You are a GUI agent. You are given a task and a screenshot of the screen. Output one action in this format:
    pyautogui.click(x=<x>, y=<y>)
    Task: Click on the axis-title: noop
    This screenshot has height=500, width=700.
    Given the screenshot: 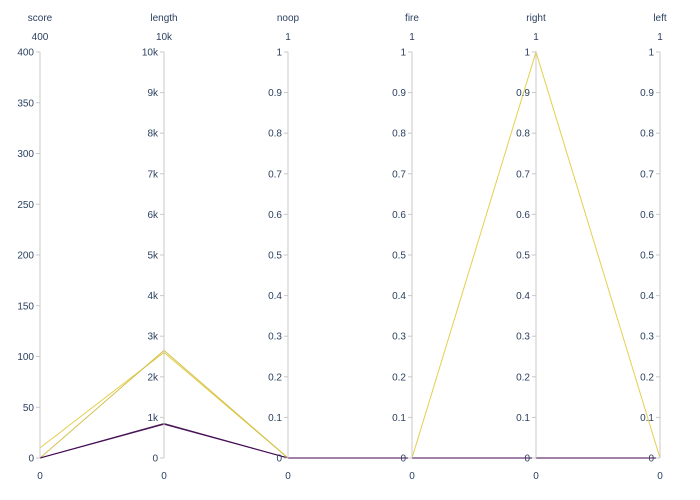 What is the action you would take?
    pyautogui.click(x=288, y=18)
    